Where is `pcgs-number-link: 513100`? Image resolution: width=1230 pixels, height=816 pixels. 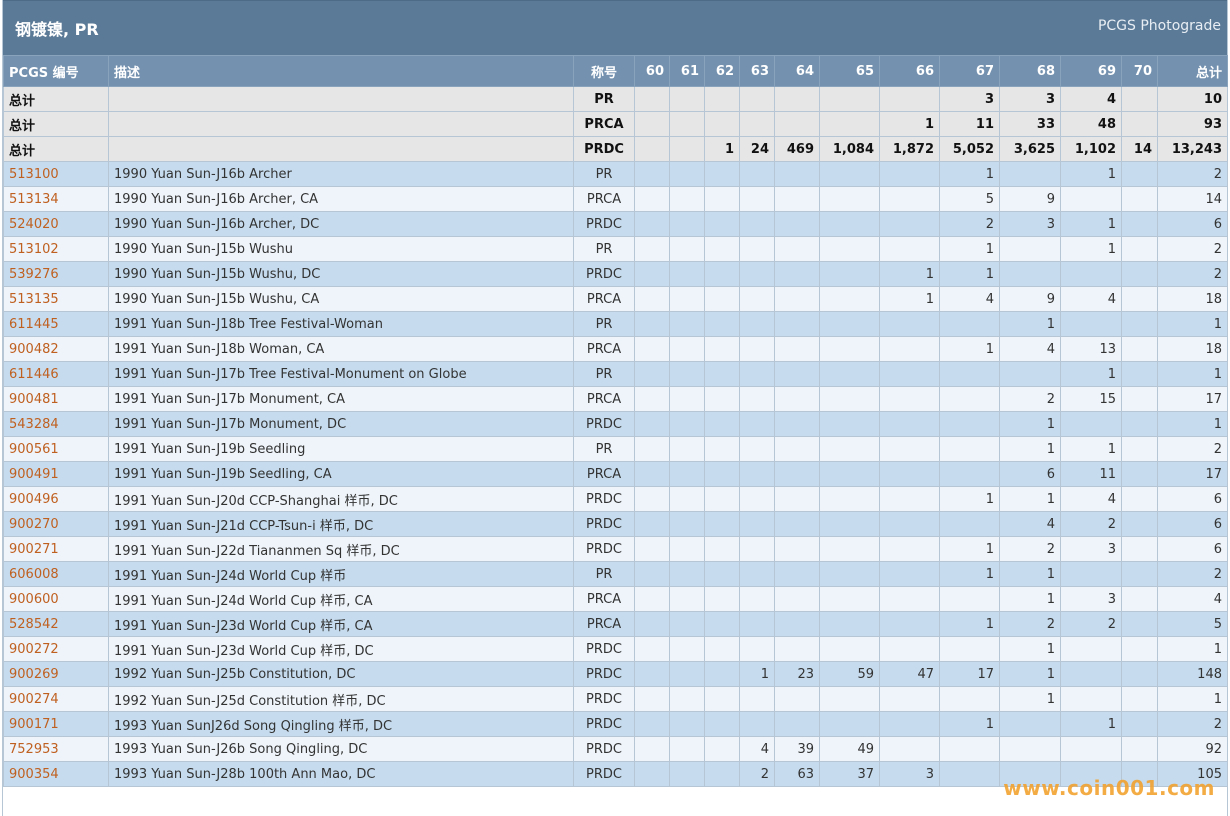 pcgs-number-link: 513100 is located at coordinates (56, 174).